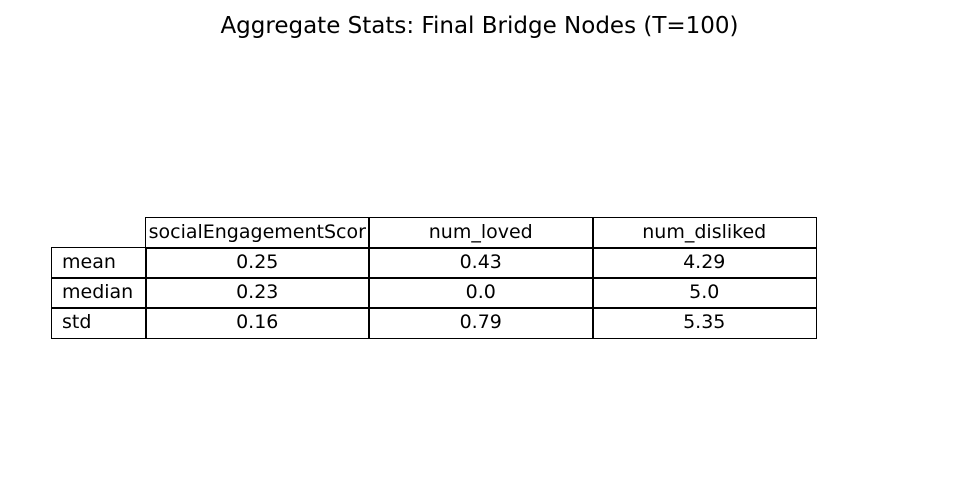  Describe the element at coordinates (481, 263) in the screenshot. I see `table-cell: 0.43` at that location.